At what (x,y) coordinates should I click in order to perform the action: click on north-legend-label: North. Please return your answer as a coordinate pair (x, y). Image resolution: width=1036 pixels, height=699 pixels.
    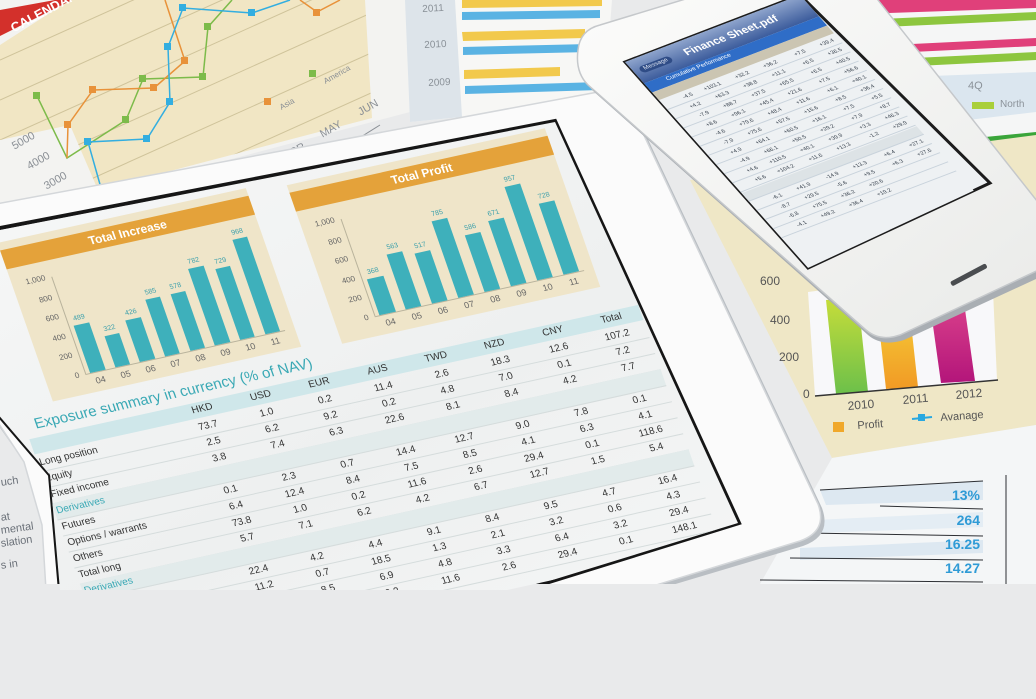
    Looking at the image, I should click on (1012, 104).